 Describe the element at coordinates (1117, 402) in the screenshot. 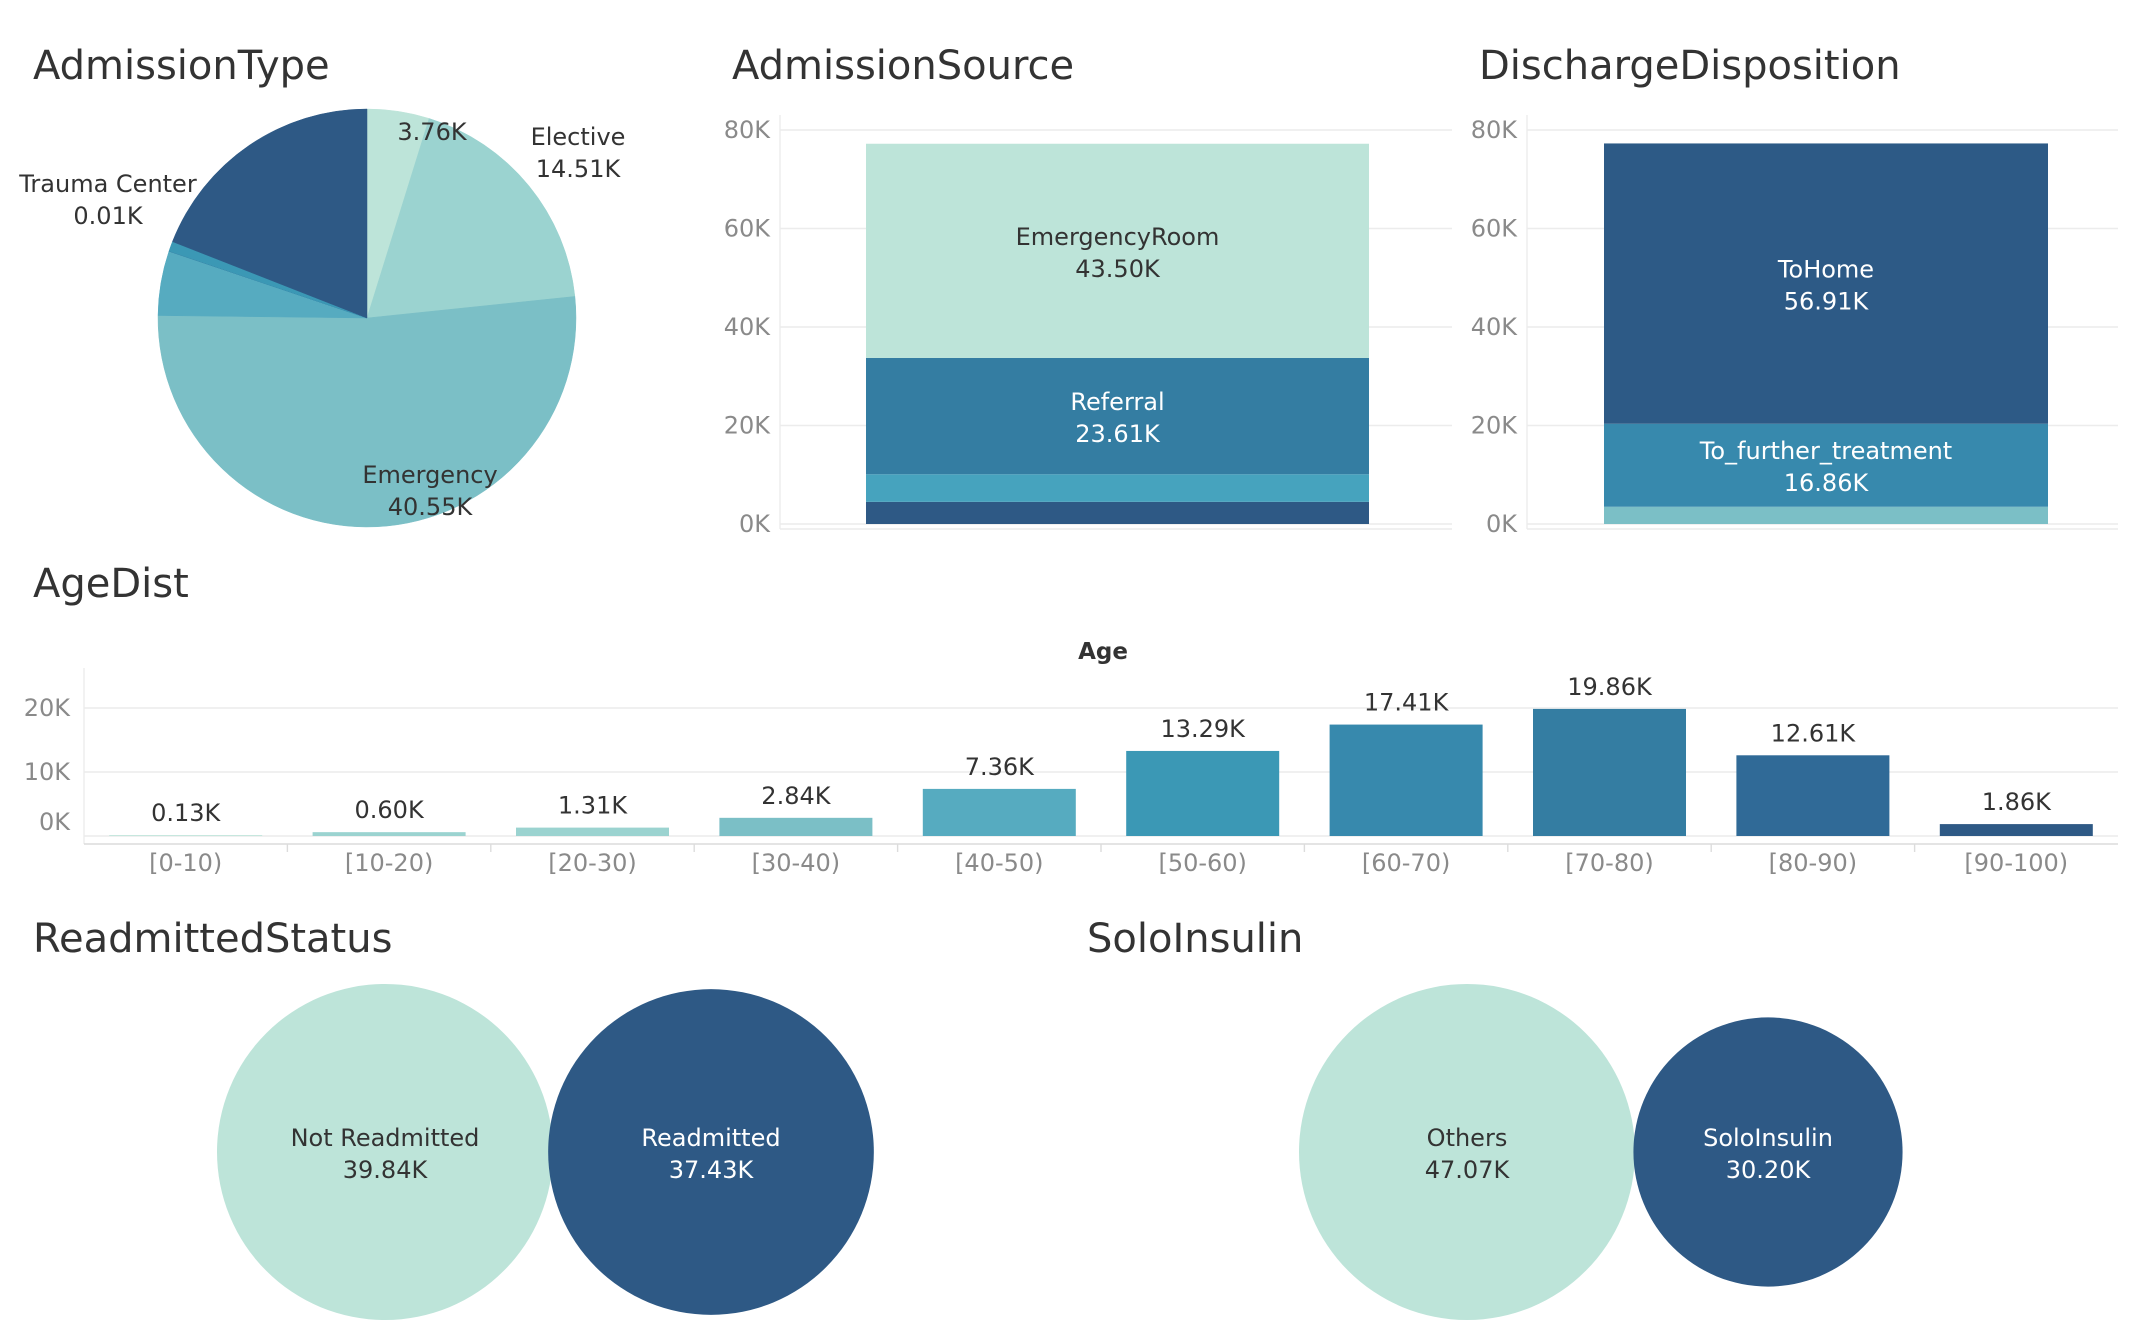

I see `segment-label: Referral` at that location.